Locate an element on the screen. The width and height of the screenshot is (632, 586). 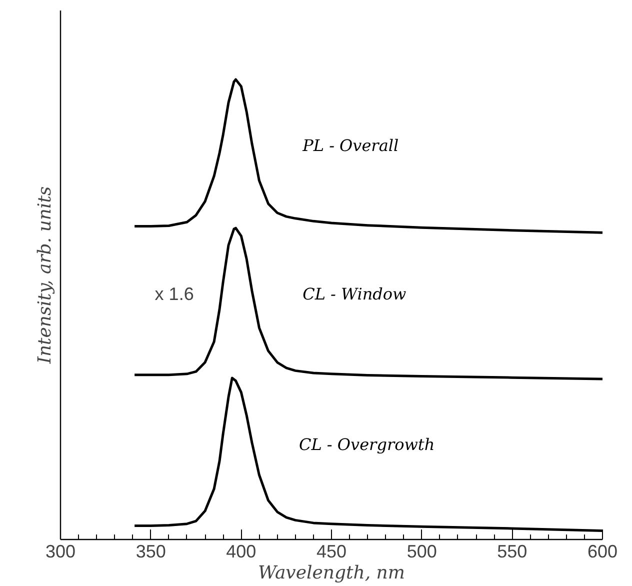
text: CL - Window is located at coordinates (354, 294).